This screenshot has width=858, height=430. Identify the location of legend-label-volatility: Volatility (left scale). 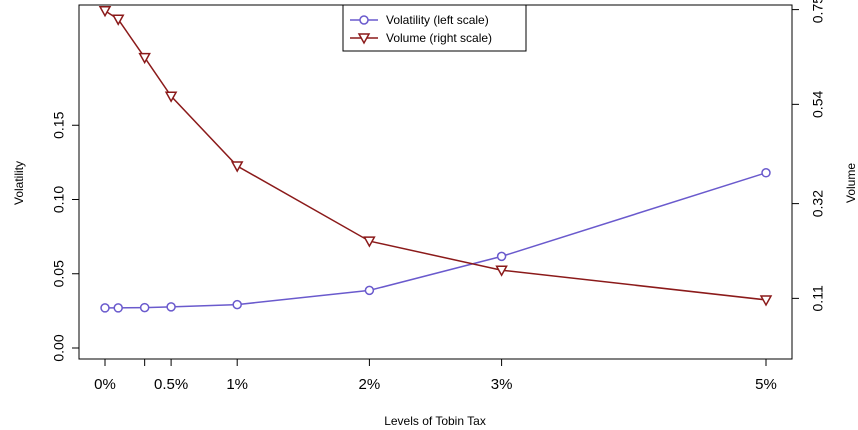
(437, 20).